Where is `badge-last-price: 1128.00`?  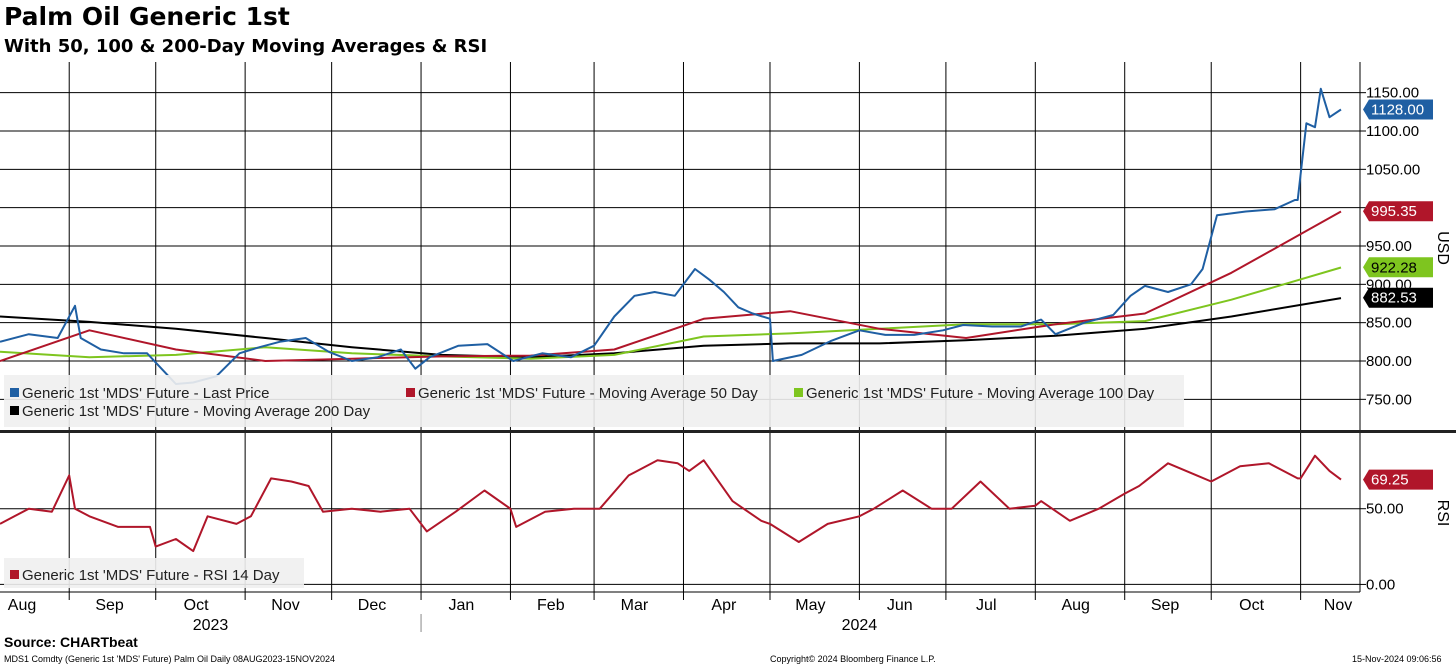
badge-last-price: 1128.00 is located at coordinates (1398, 109).